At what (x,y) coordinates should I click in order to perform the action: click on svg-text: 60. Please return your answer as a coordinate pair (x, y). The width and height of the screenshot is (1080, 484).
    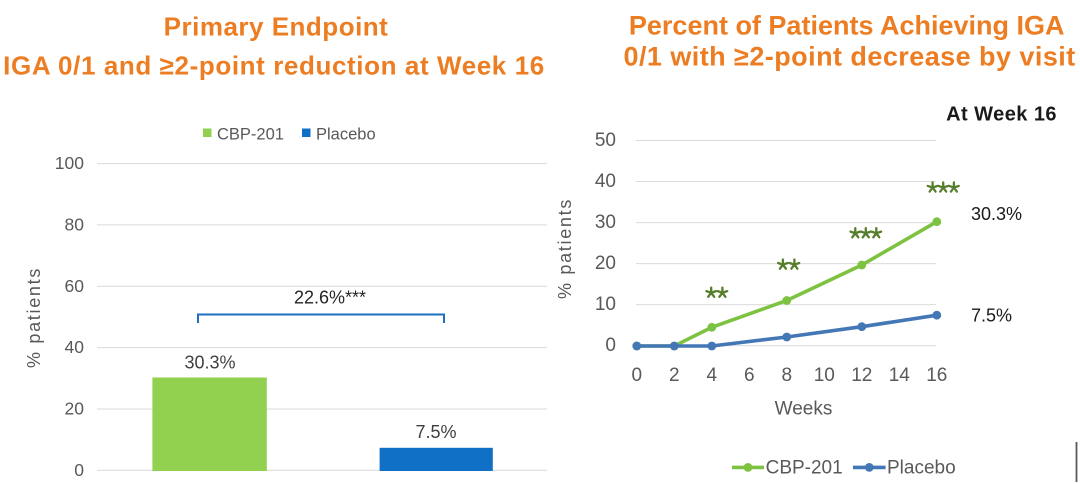
    Looking at the image, I should click on (75, 286).